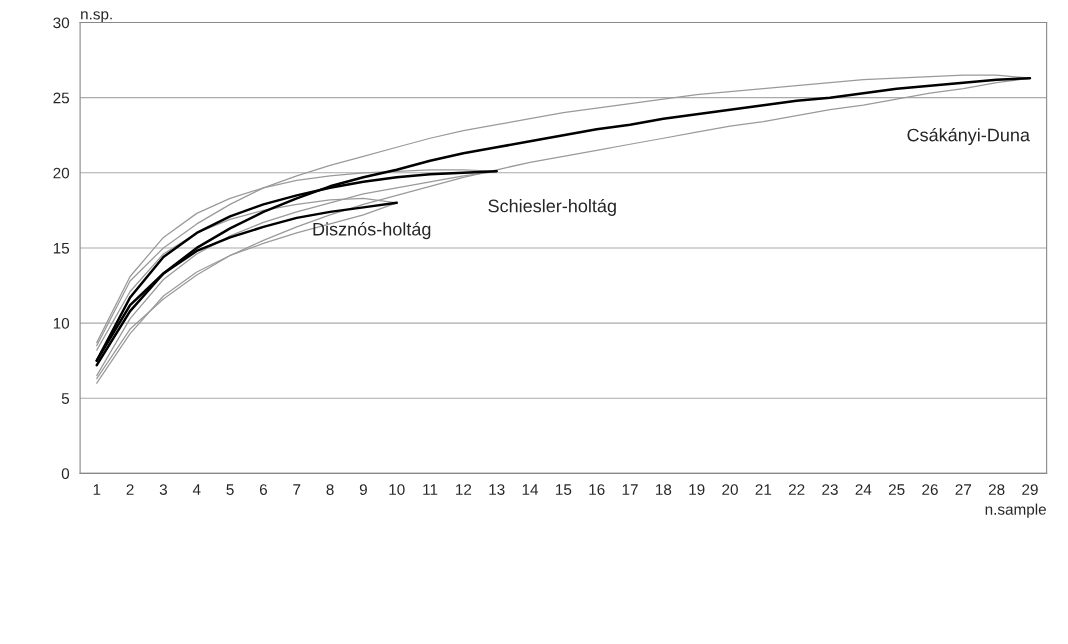  What do you see at coordinates (61, 173) in the screenshot?
I see `y-tick-label: 20` at bounding box center [61, 173].